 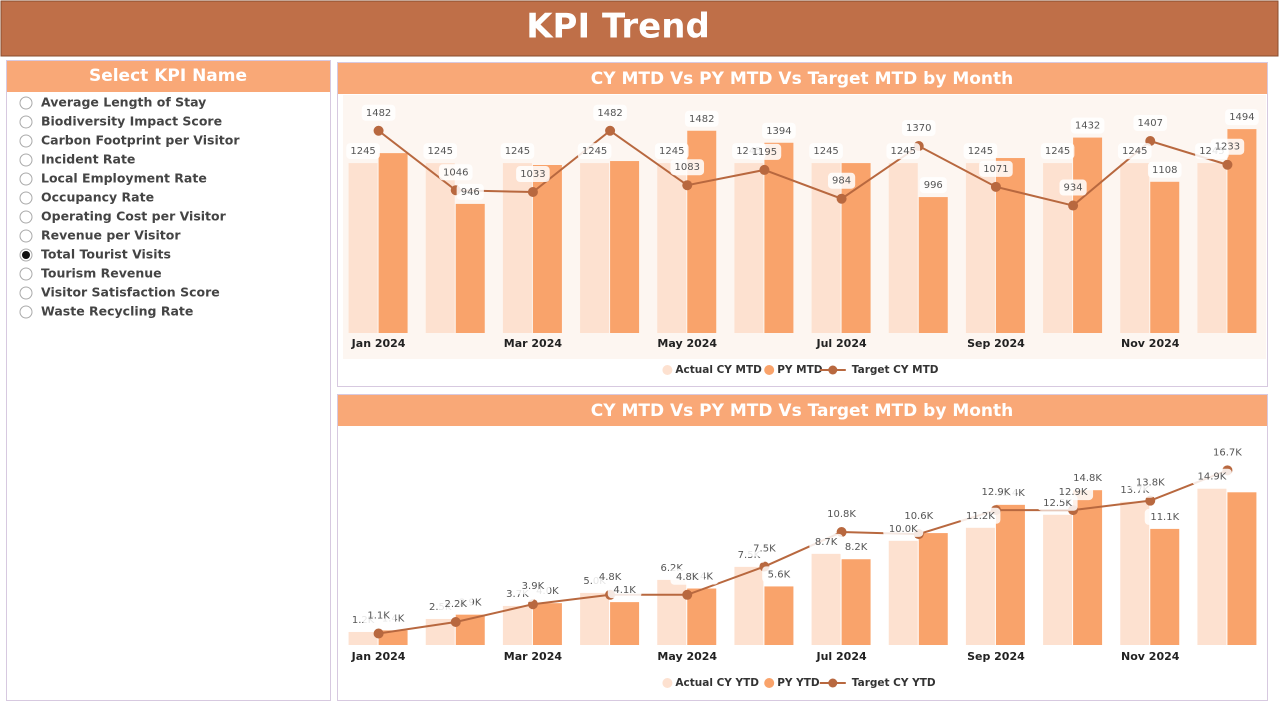 I want to click on slicer-option: Carbon Footprint per Visitor, so click(x=140, y=140).